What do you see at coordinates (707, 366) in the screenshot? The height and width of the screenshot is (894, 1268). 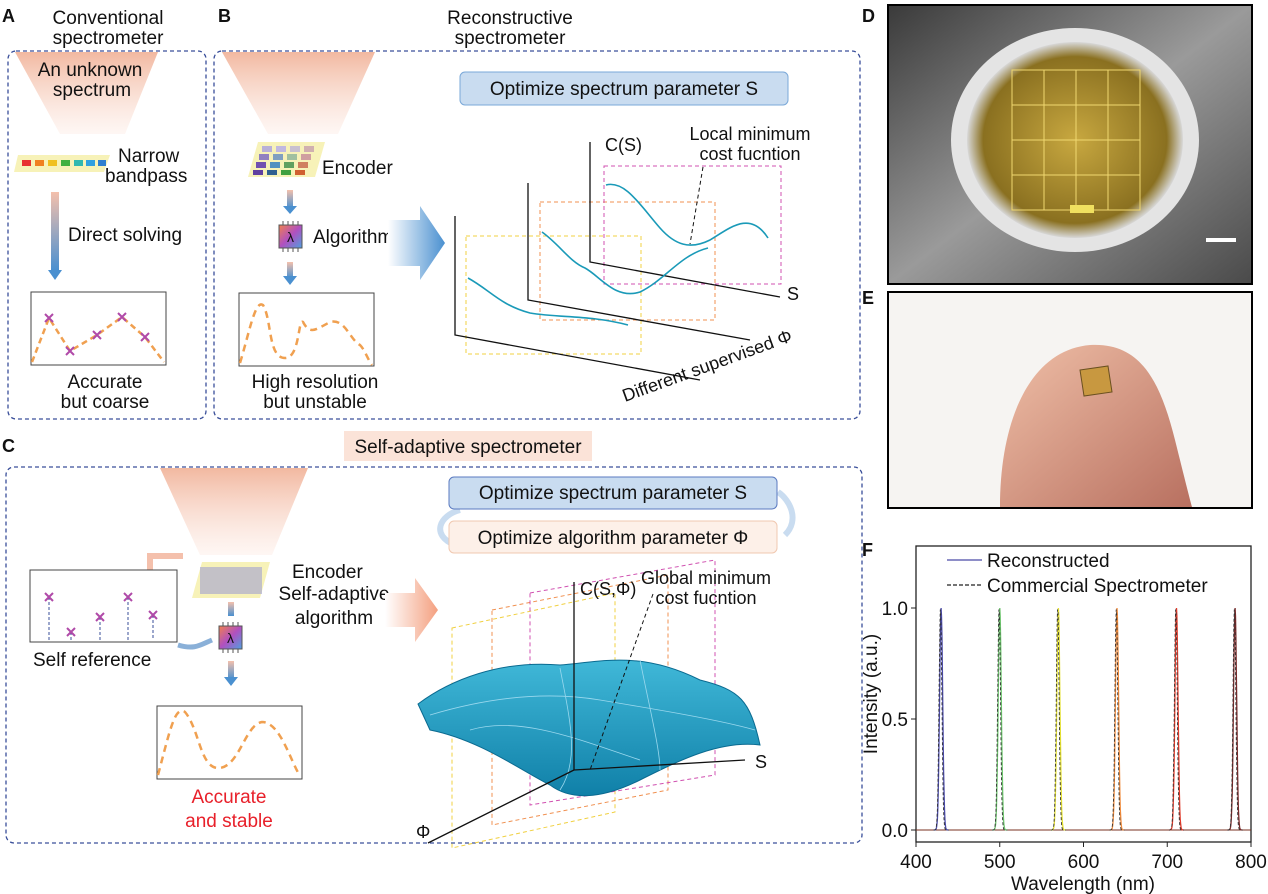 I see `axis-phi-label: Different supervised Φ` at bounding box center [707, 366].